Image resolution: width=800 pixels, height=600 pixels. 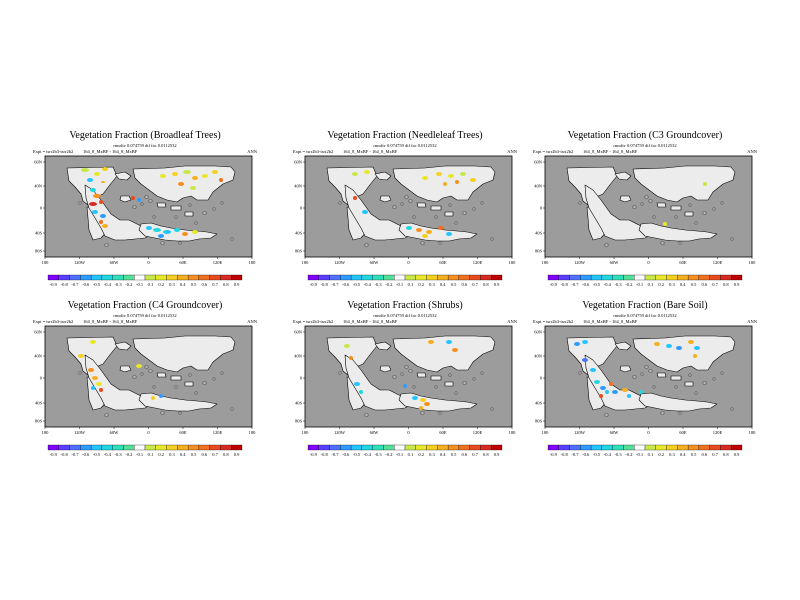 What do you see at coordinates (145, 305) in the screenshot?
I see `panel-title: Vegetation Fraction (C4 Groundcover)` at bounding box center [145, 305].